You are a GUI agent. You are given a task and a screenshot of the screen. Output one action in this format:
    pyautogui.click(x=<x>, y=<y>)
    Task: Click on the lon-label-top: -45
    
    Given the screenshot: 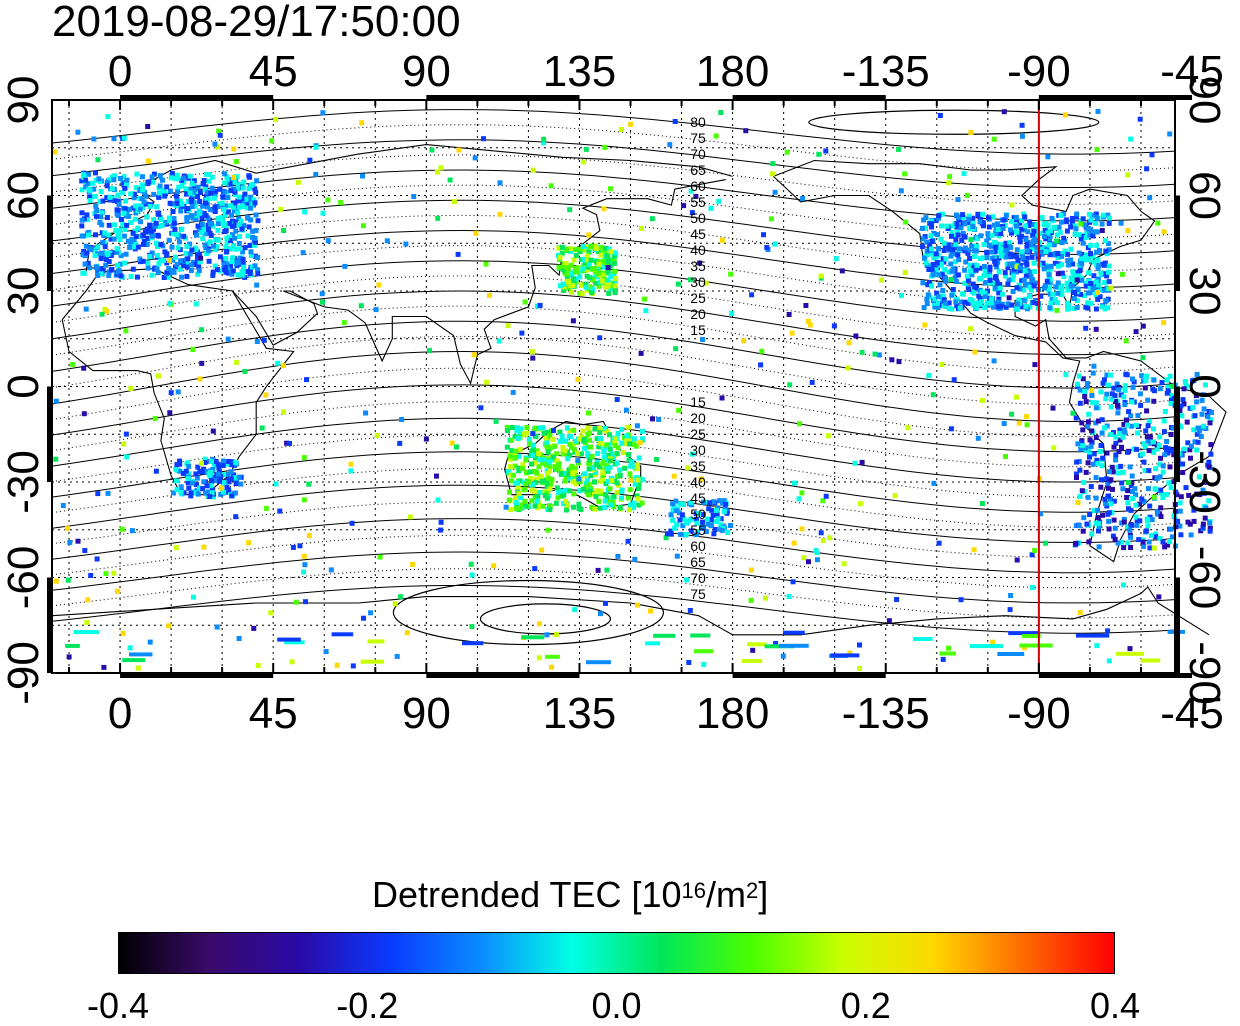 What is the action you would take?
    pyautogui.click(x=1192, y=71)
    